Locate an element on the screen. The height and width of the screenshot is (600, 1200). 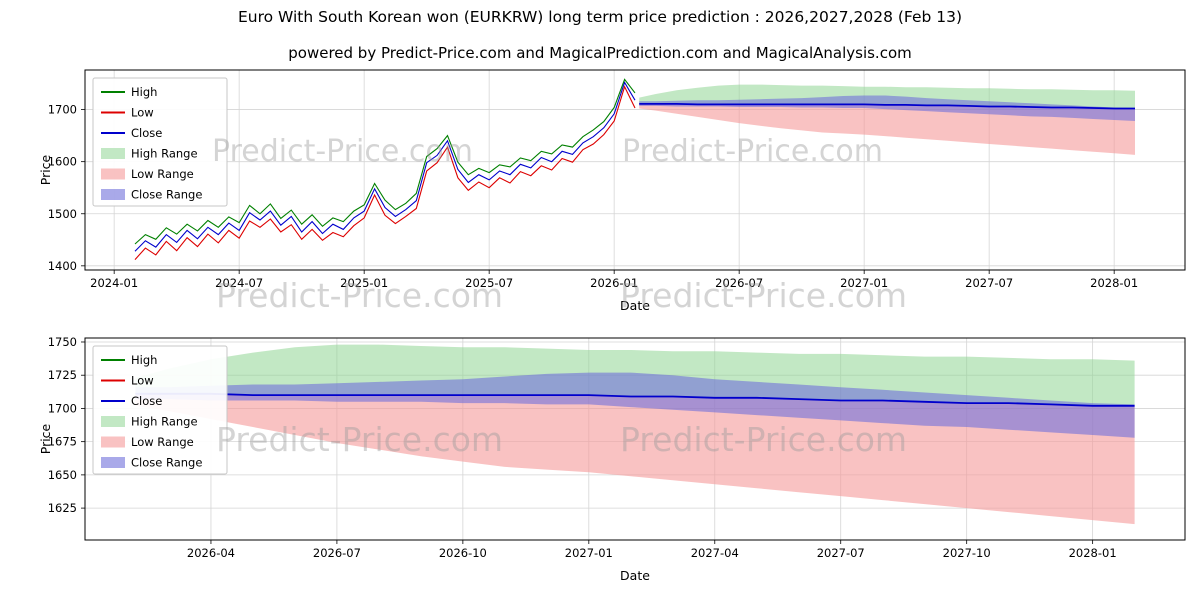
y-axis: 1625 1650 1675 1700 1725 1750 is located at coordinates (66, 425).